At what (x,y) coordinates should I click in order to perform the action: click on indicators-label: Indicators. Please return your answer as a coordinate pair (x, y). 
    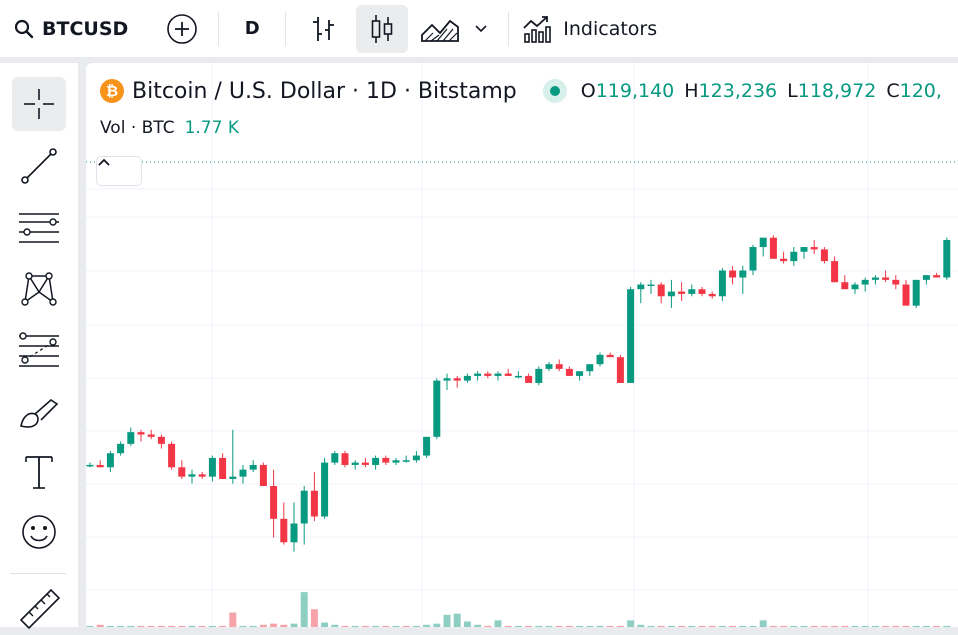
    Looking at the image, I should click on (610, 28).